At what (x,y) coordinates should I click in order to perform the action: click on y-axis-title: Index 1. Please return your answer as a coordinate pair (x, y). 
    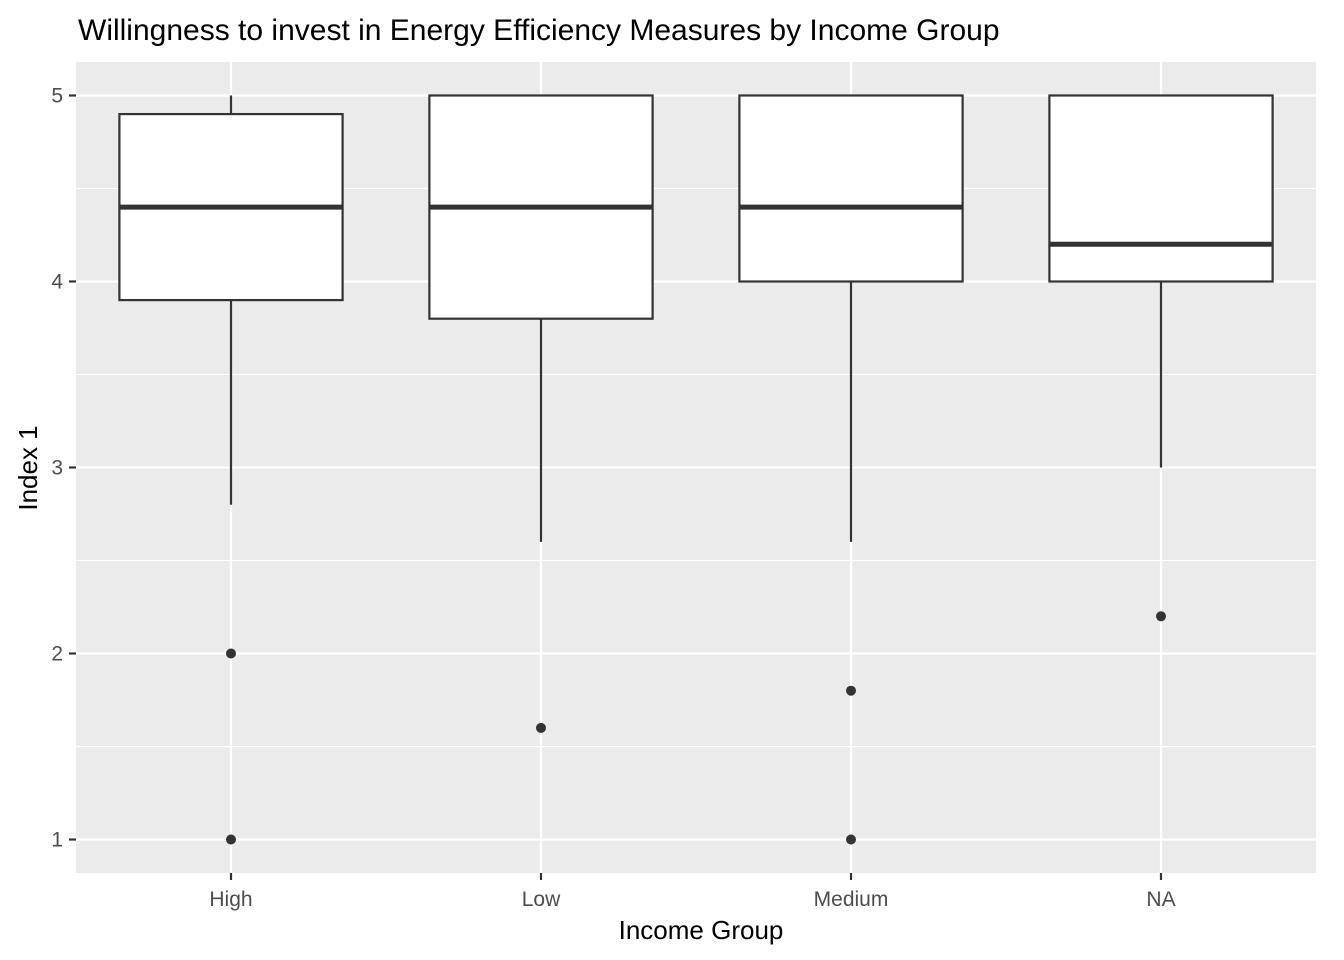
    Looking at the image, I should click on (28, 467).